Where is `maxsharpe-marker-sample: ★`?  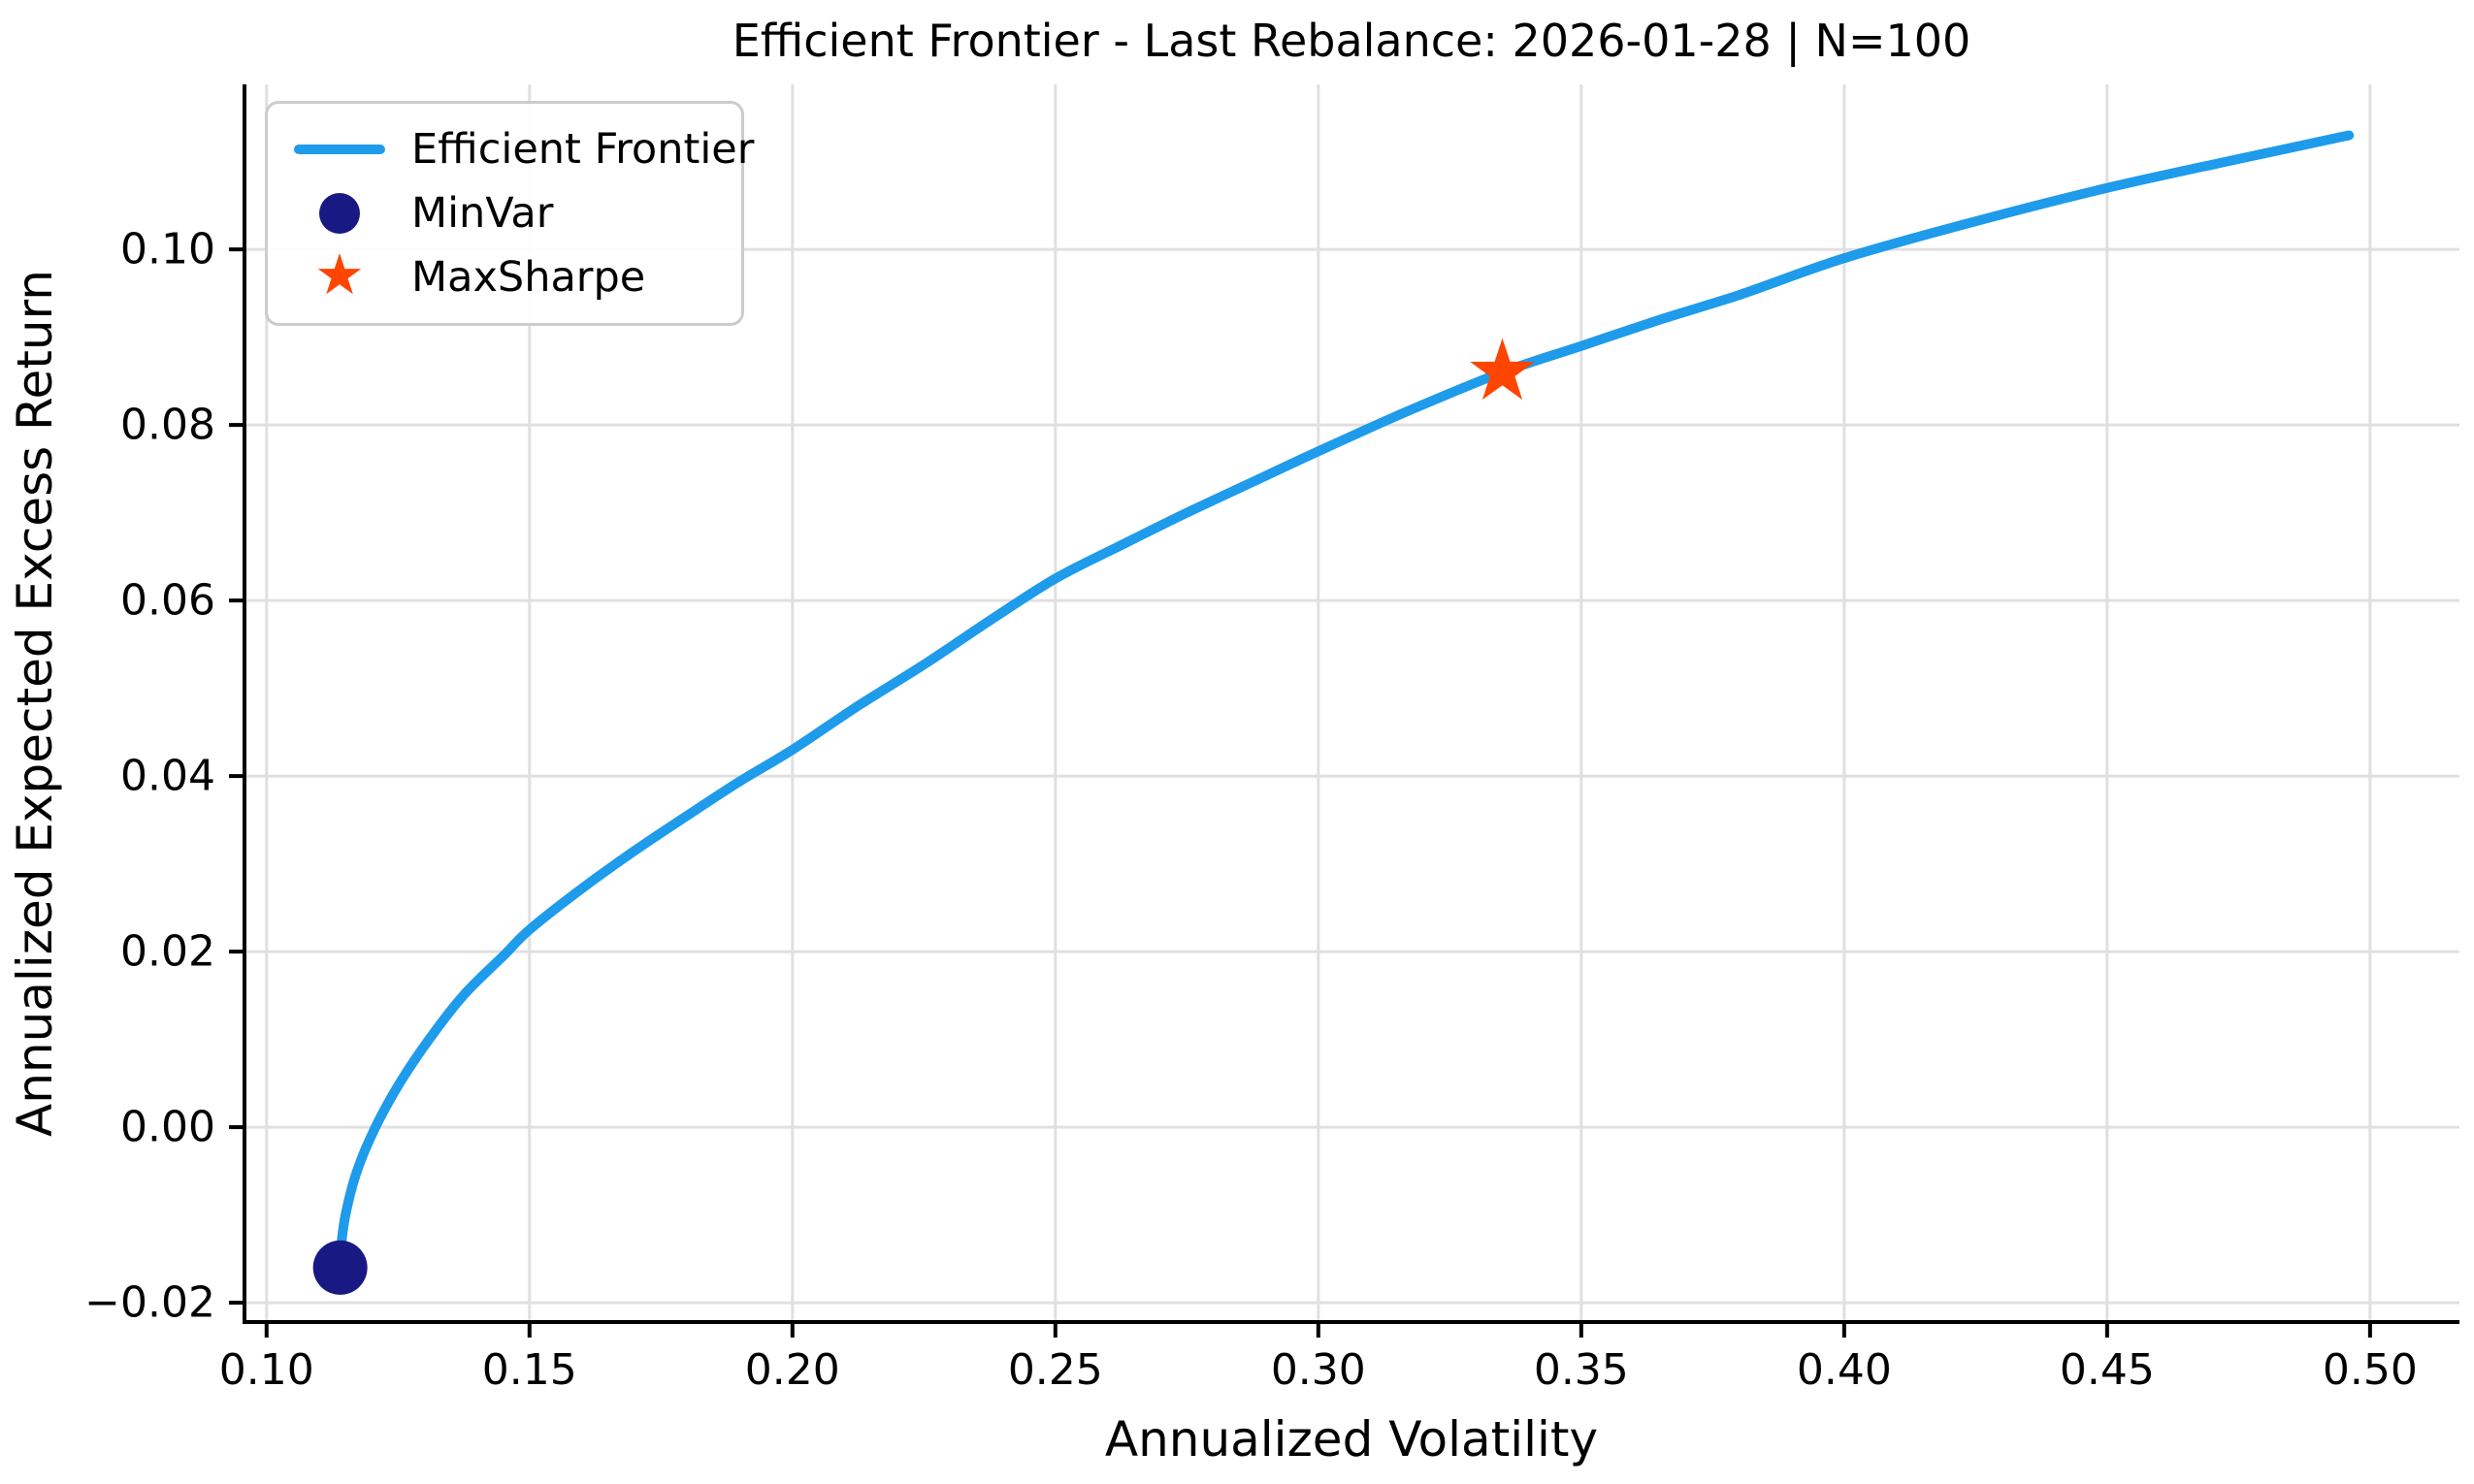
maxsharpe-marker-sample: ★ is located at coordinates (339, 274).